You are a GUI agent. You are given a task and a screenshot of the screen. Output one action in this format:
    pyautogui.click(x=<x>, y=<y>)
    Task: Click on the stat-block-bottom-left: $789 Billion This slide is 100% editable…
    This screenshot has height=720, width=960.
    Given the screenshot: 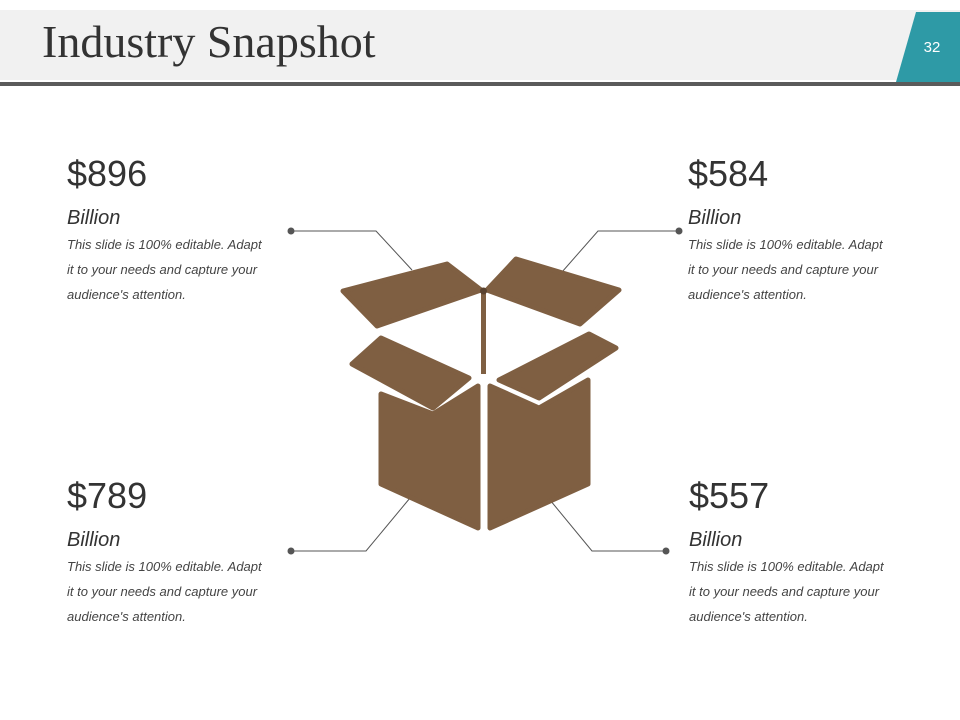 What is the action you would take?
    pyautogui.click(x=182, y=552)
    